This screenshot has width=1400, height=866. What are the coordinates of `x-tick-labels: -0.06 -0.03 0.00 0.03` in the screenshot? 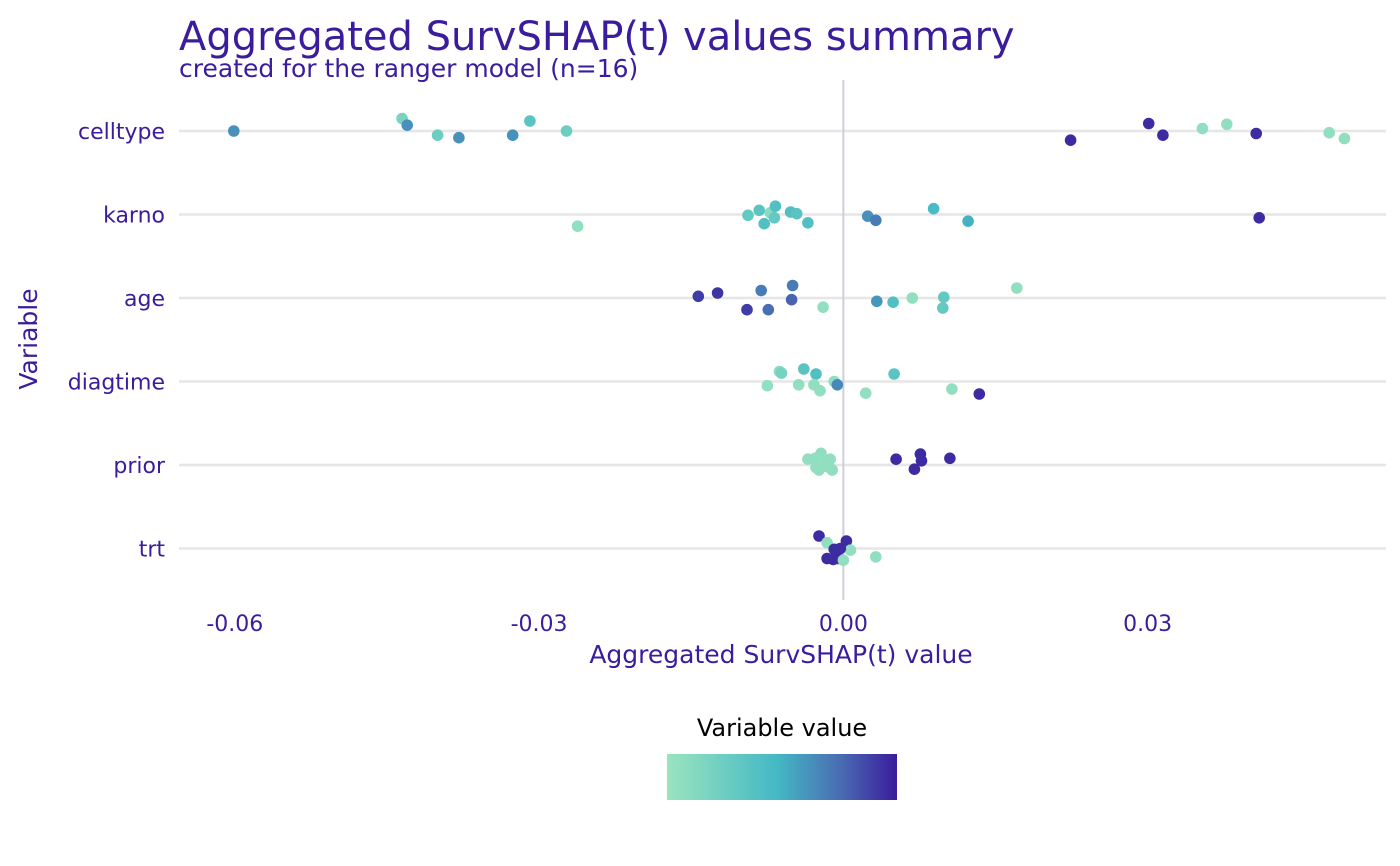 It's located at (689, 624).